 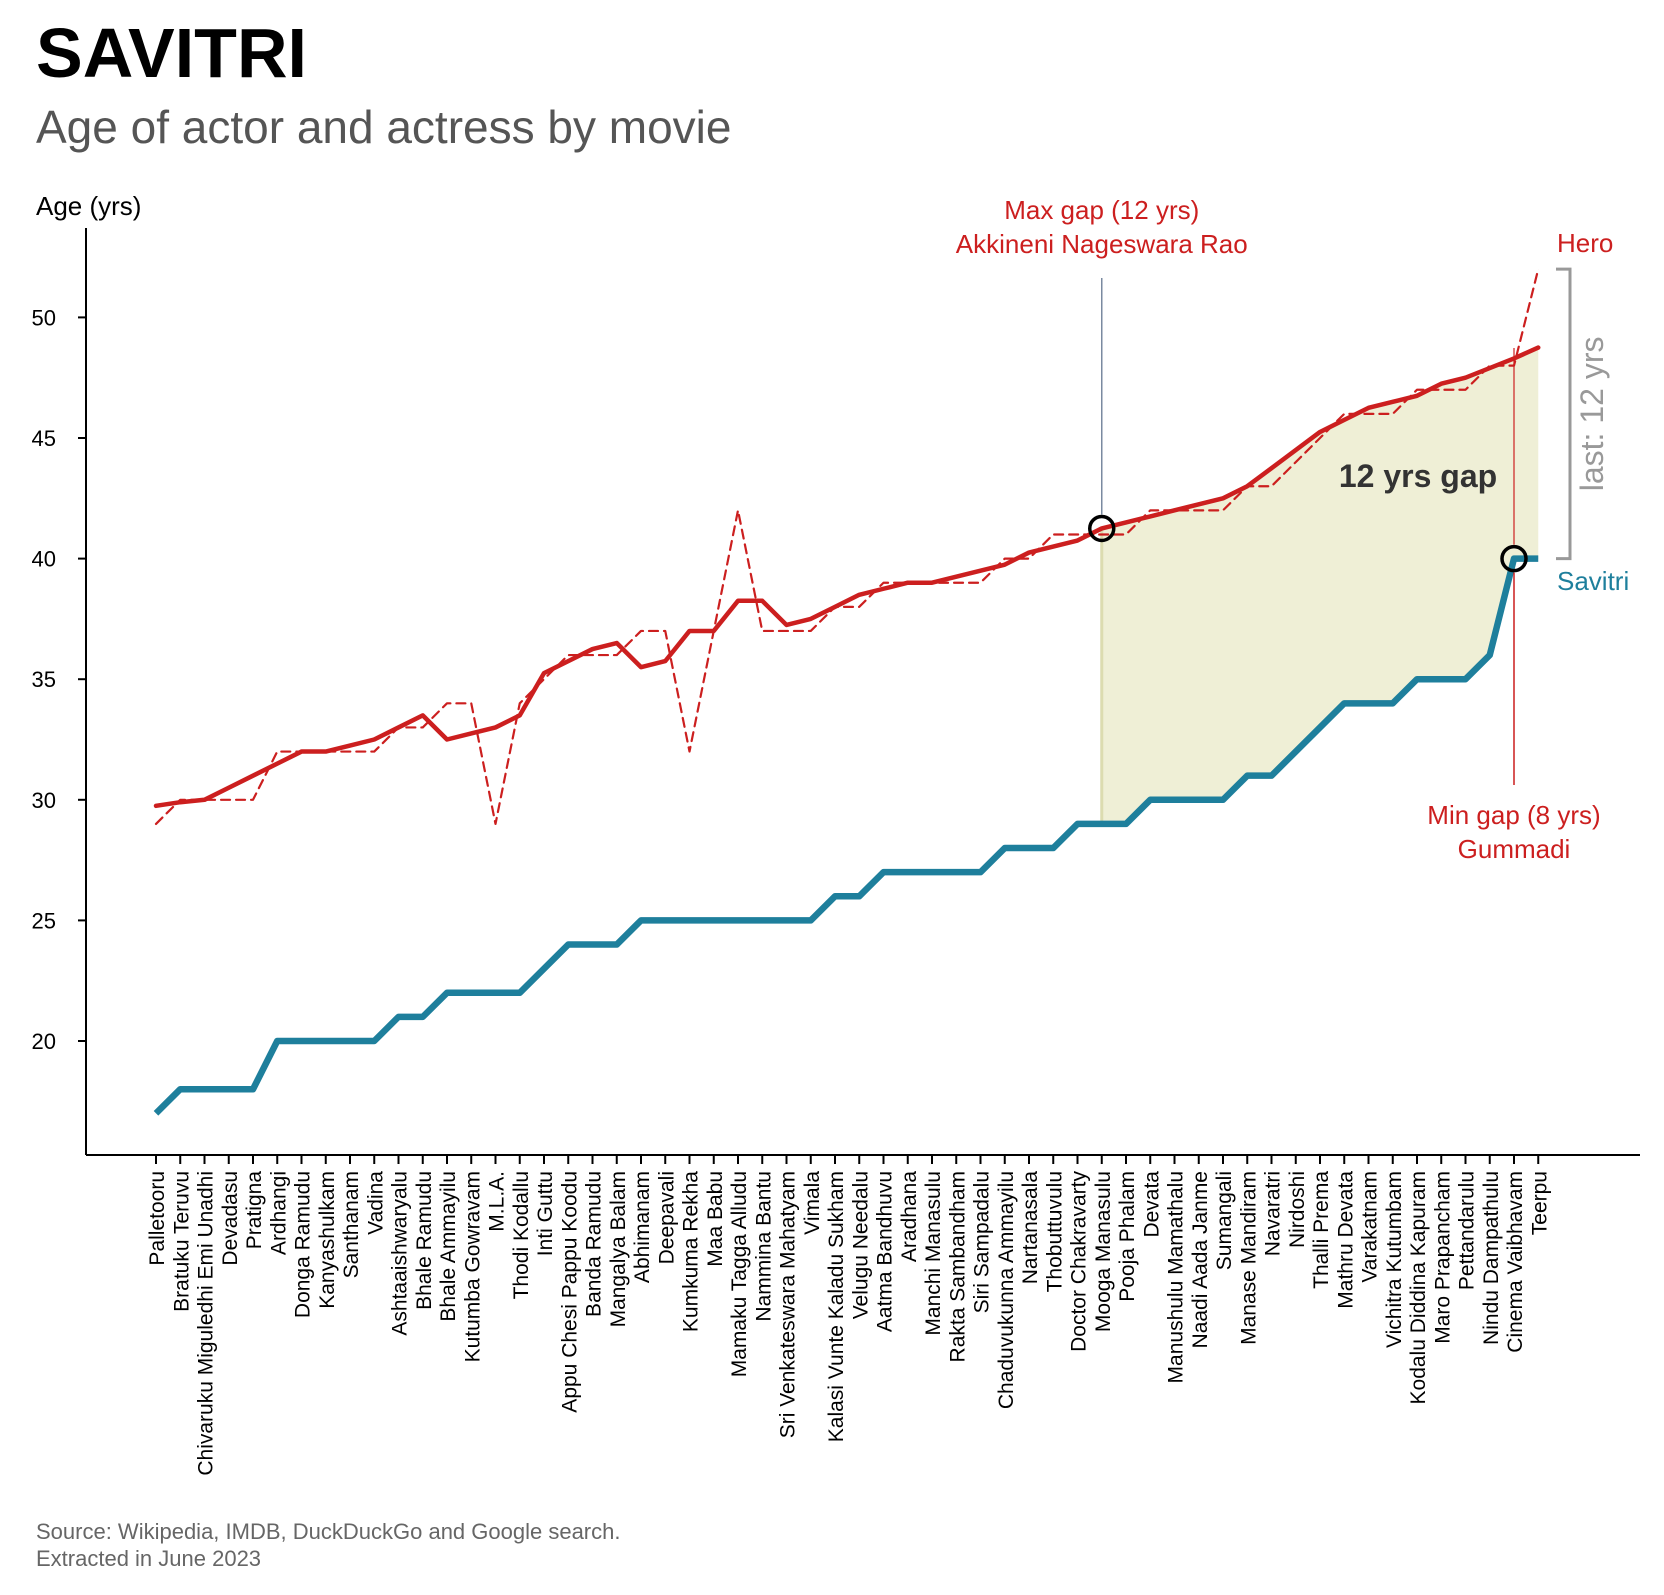 What do you see at coordinates (1515, 1262) in the screenshot?
I see `x-tick-label: Cinema Vaibhavam` at bounding box center [1515, 1262].